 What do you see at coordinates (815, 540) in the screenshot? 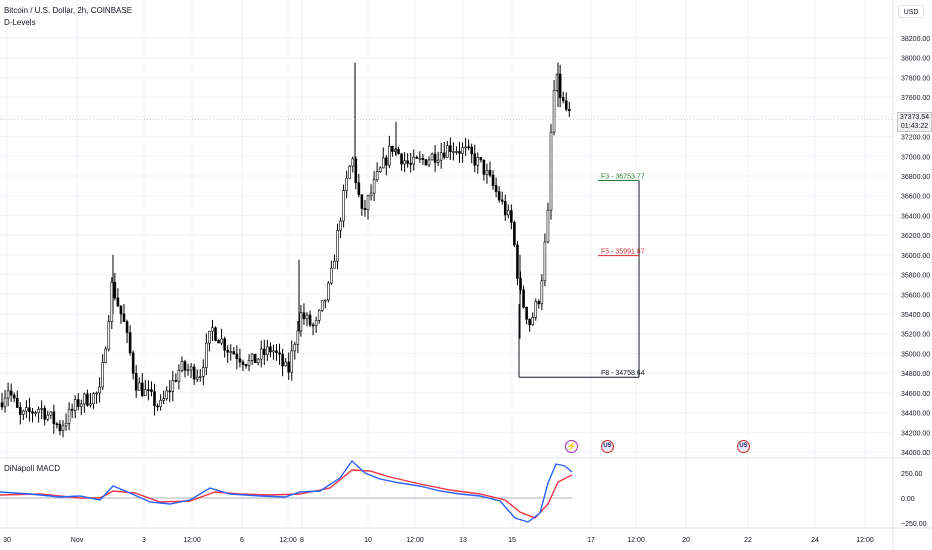
I see `time-axis-label: 24` at bounding box center [815, 540].